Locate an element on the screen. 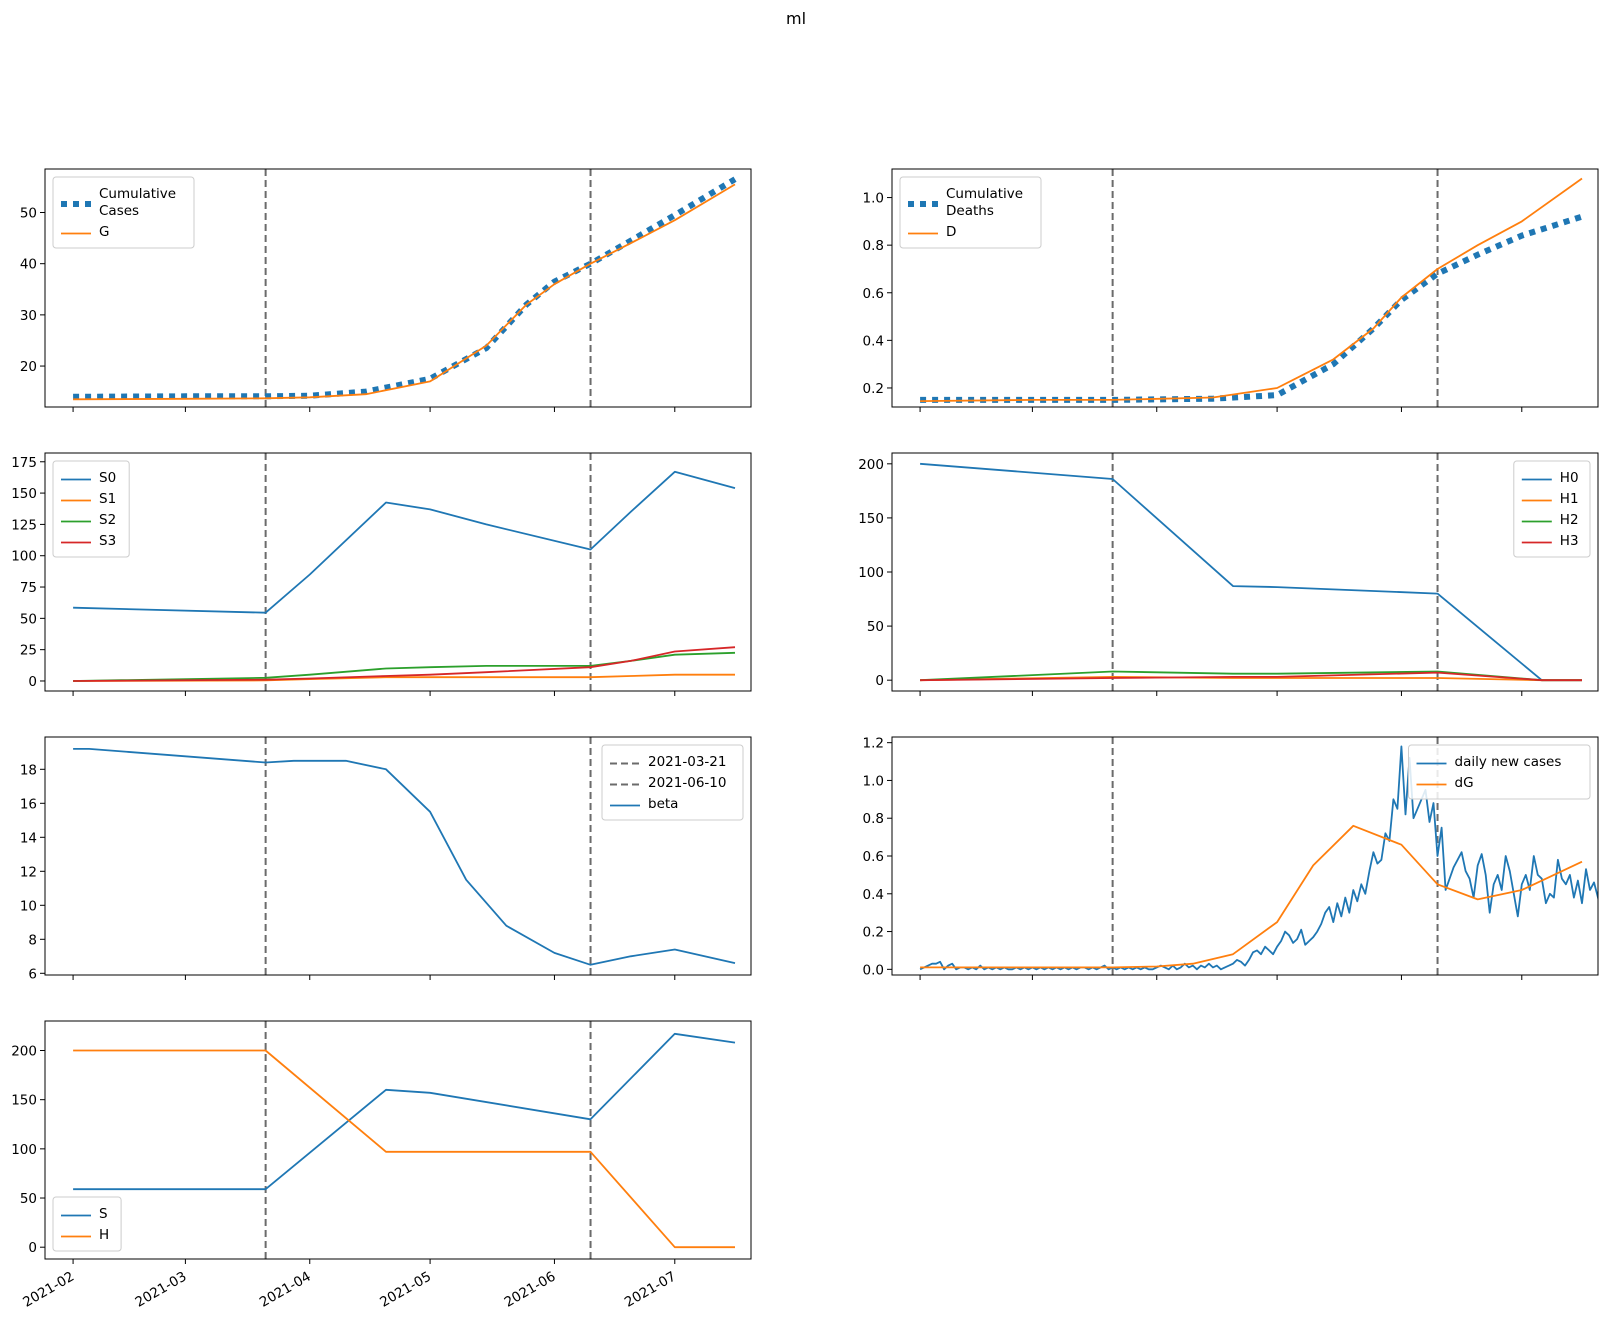 Image resolution: width=1606 pixels, height=1318 pixels. y-tick-label: 40 is located at coordinates (28, 265).